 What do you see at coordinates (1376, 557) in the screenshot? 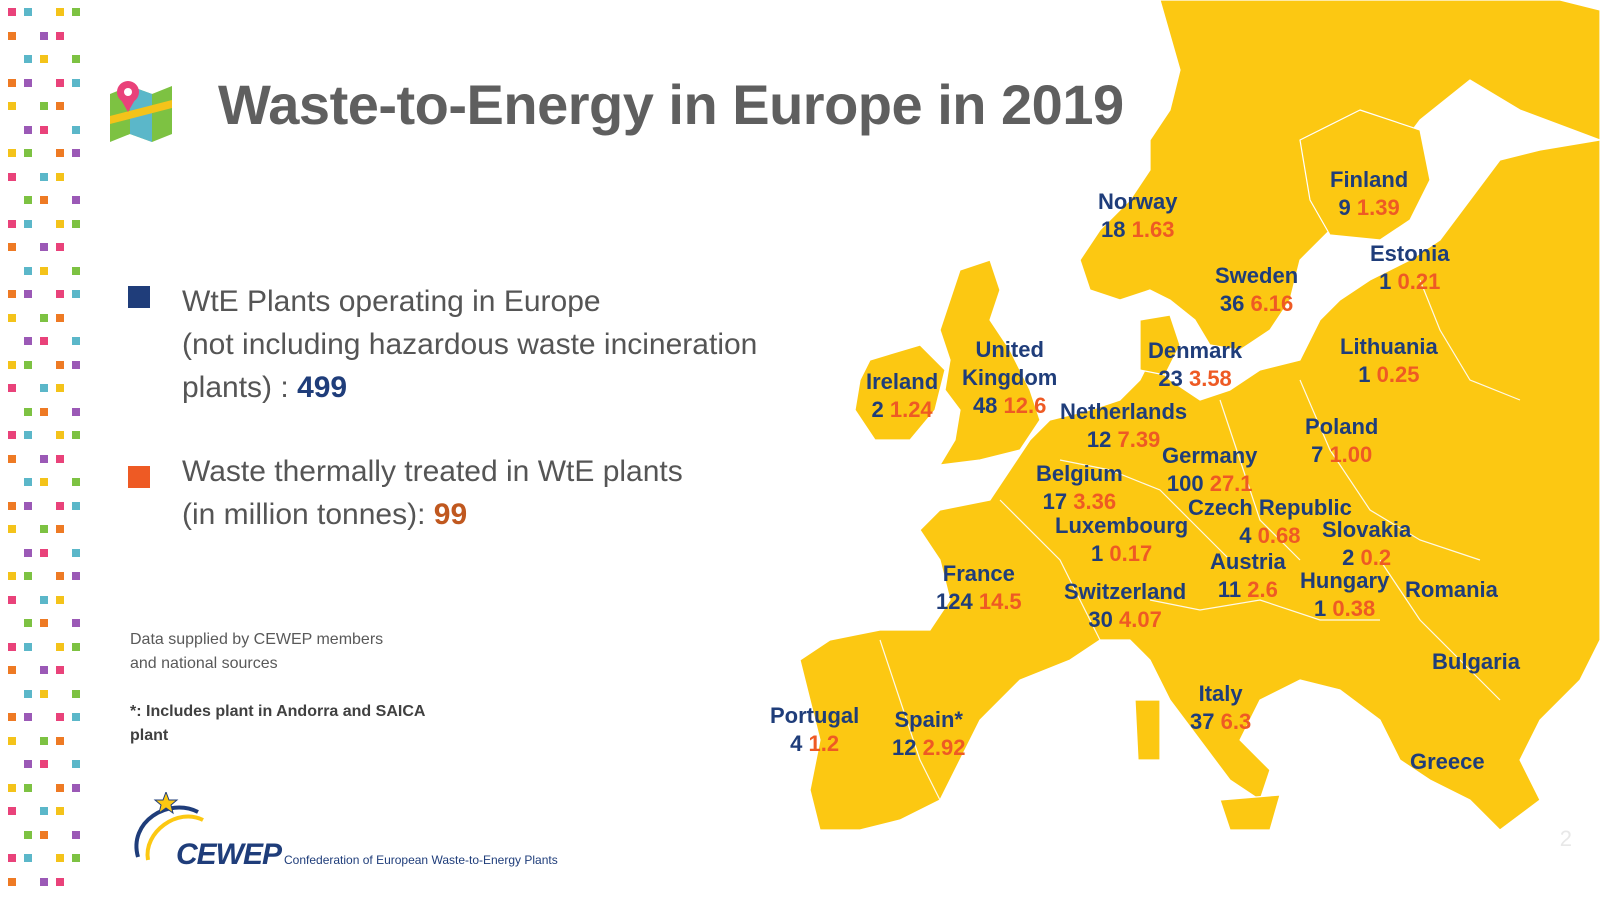
I see `waste-tonnes: 0.2` at bounding box center [1376, 557].